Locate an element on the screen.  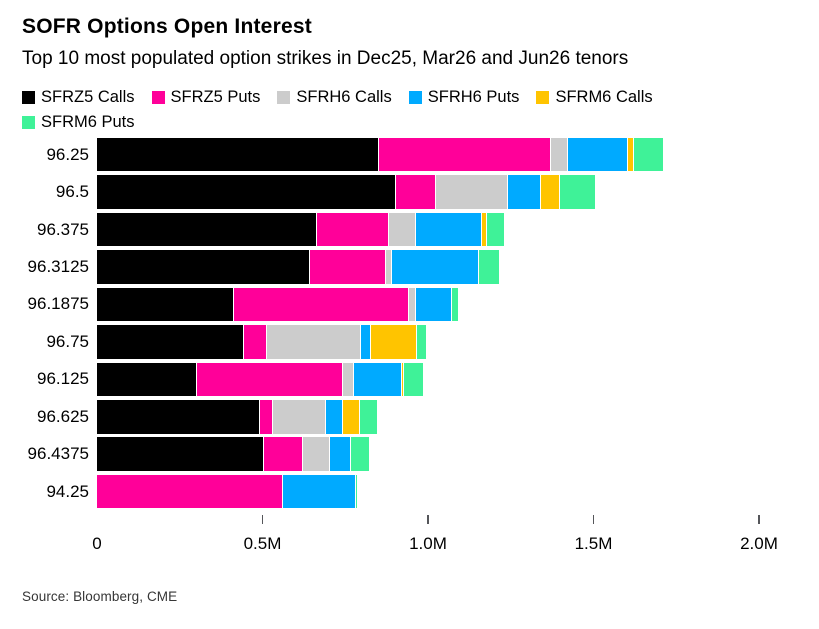
source-line: Source: Bloomberg, CME is located at coordinates (100, 596).